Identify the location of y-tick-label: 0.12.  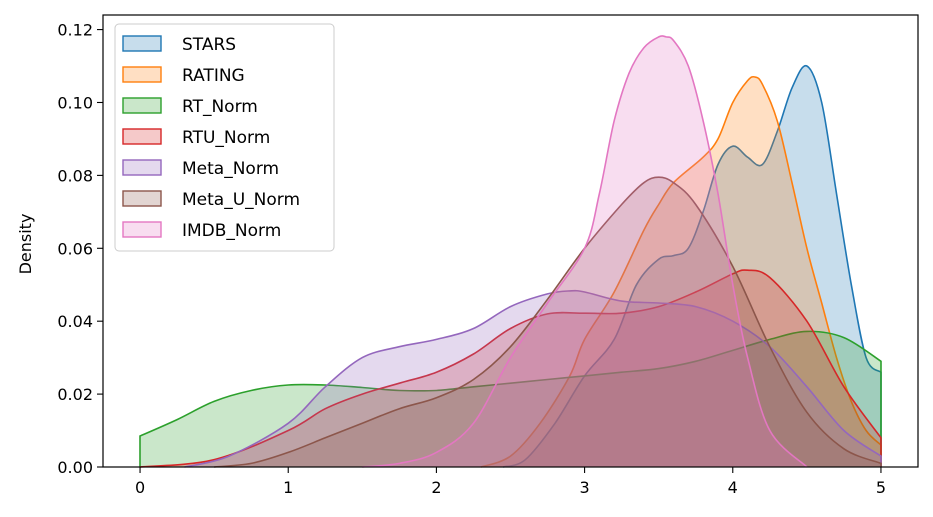
(75, 30).